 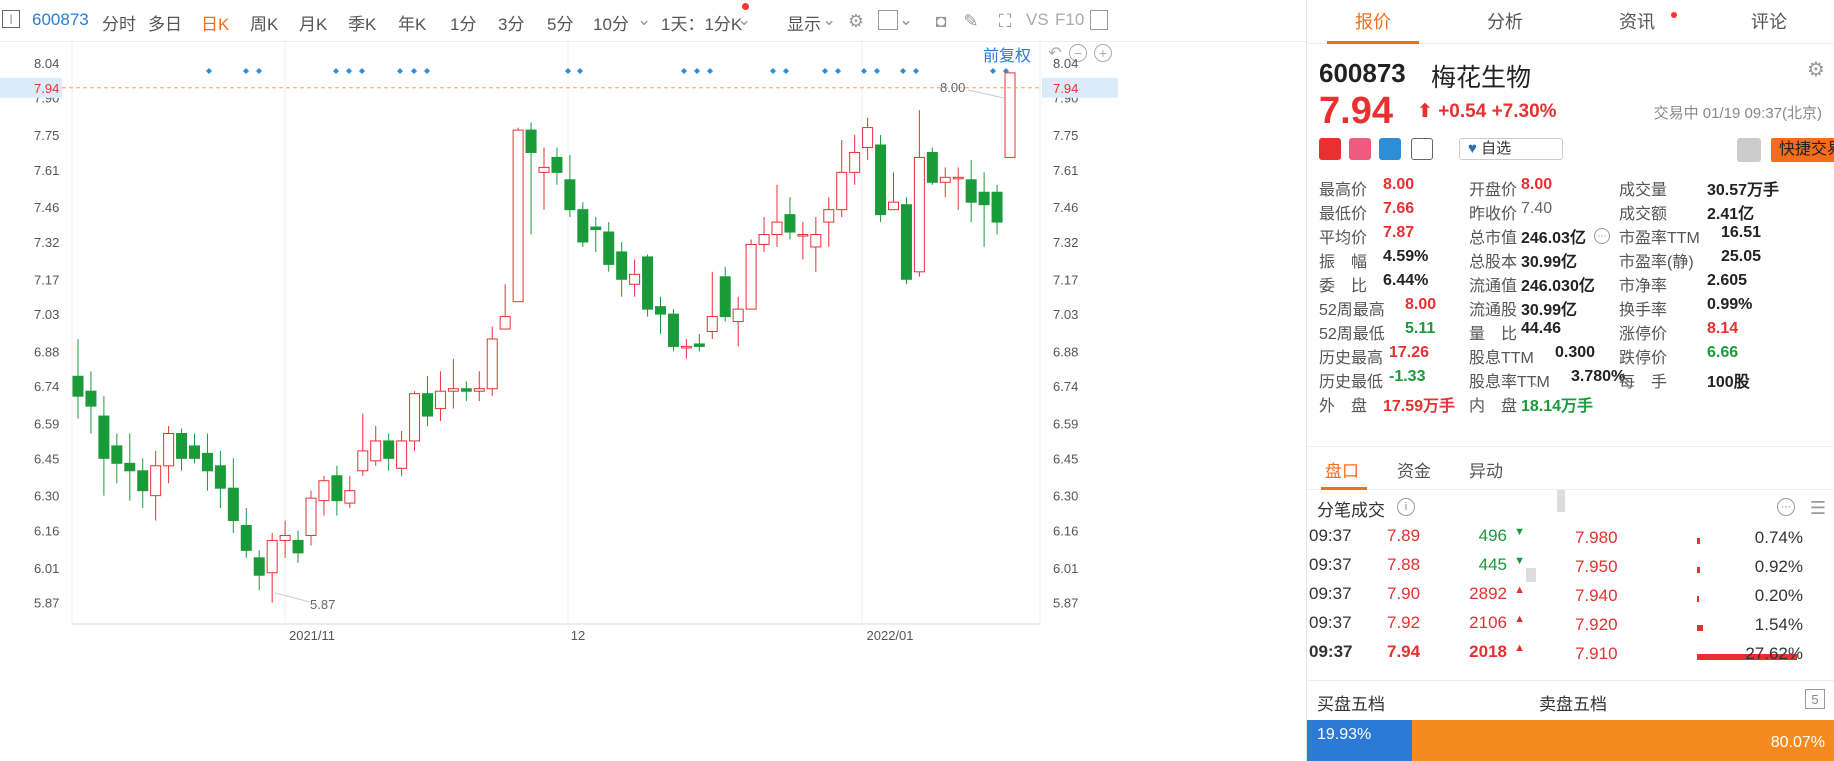 I want to click on quote-value: 44.46, so click(x=1541, y=328).